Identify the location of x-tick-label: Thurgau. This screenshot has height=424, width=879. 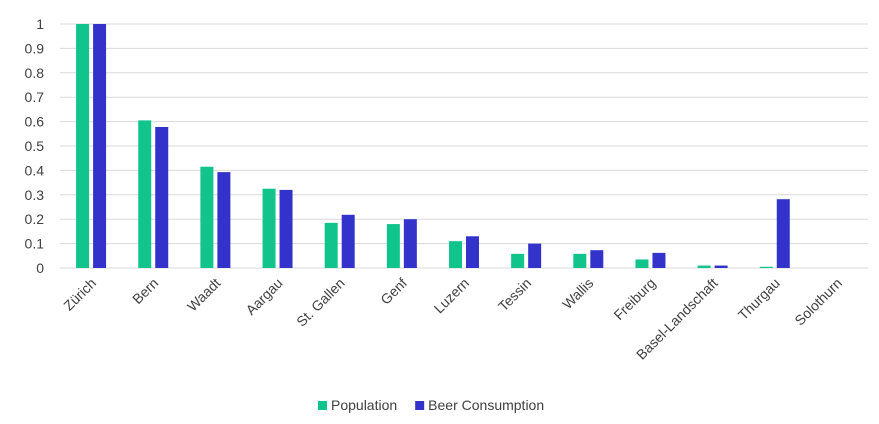
(759, 299).